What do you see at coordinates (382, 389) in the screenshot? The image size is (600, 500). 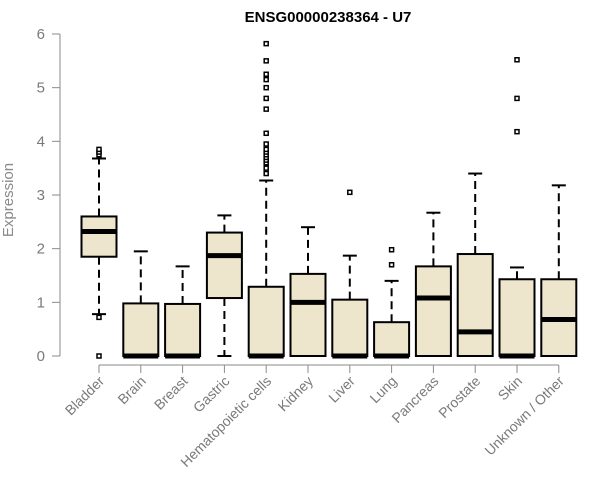 I see `x-tick-label: Lung` at bounding box center [382, 389].